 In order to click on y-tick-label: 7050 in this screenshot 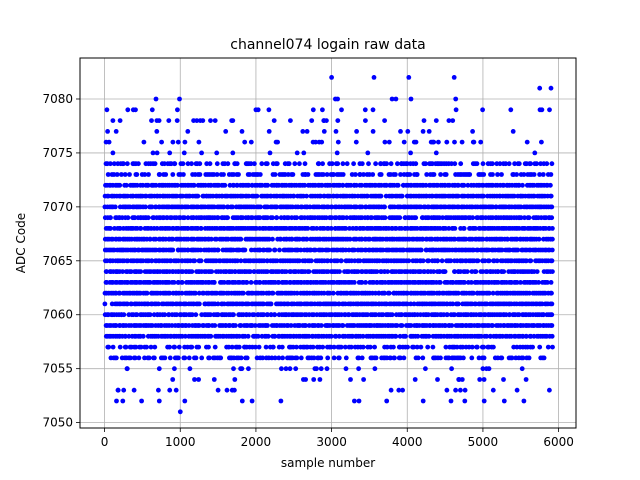, I will do `click(57, 423)`.